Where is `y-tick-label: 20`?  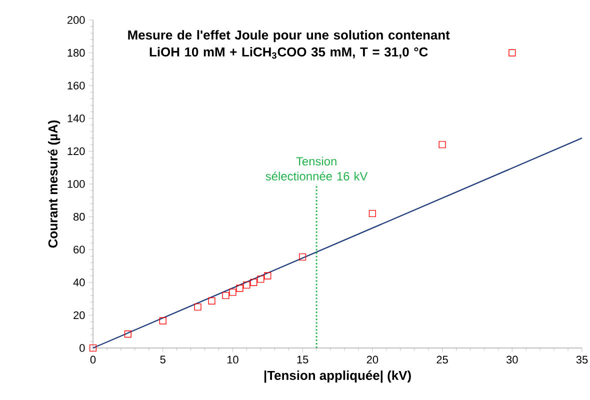 y-tick-label: 20 is located at coordinates (79, 315).